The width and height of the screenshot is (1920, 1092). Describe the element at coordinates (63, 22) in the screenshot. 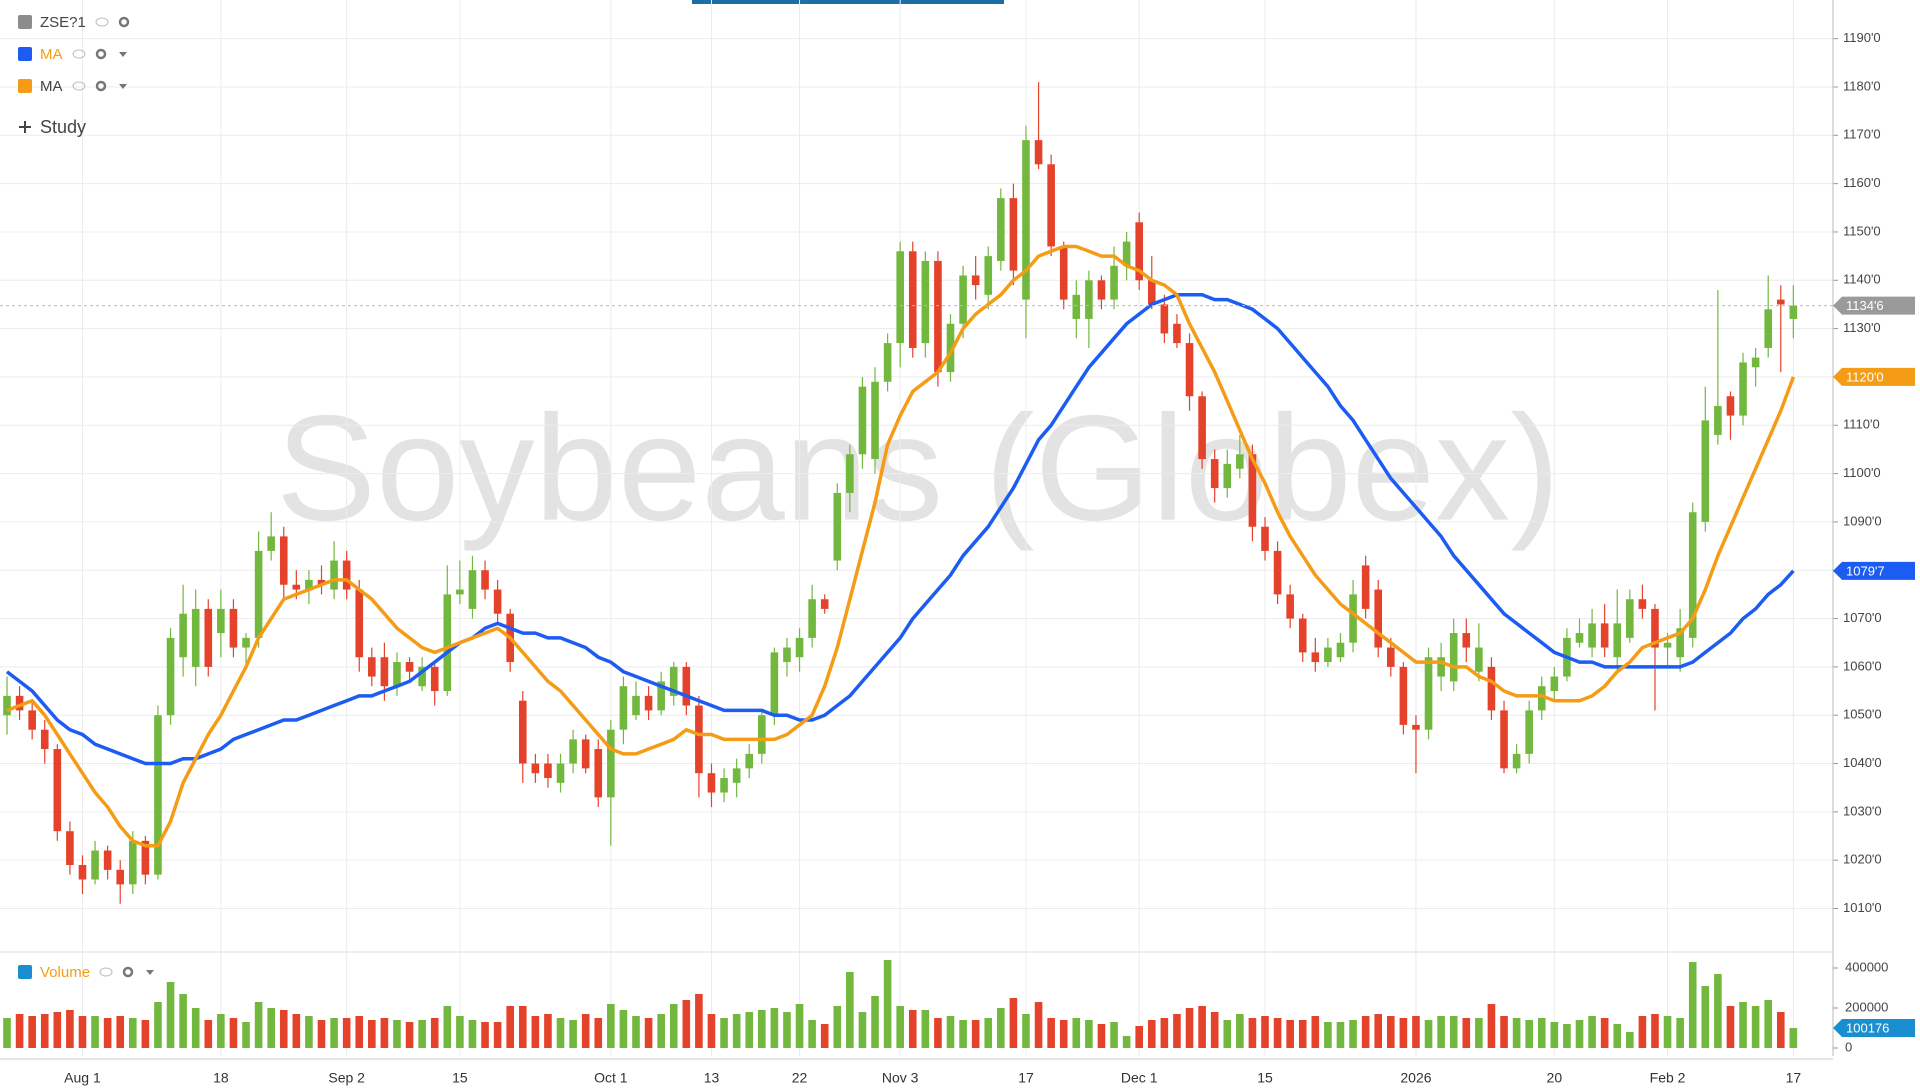

I see `legend-text: ZSE?1` at that location.